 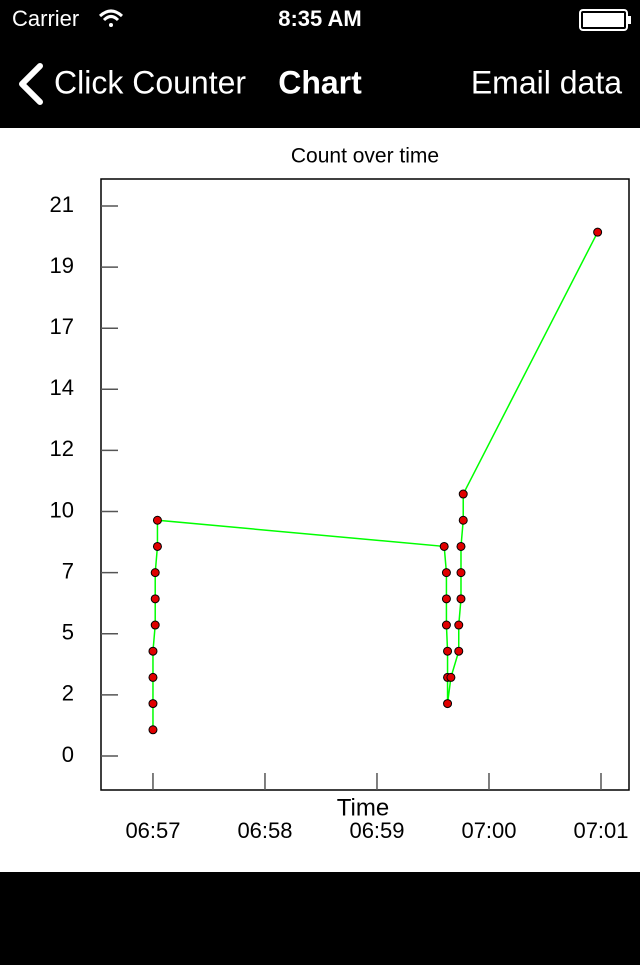 I want to click on x-tick-label: 07:00, so click(x=488, y=830).